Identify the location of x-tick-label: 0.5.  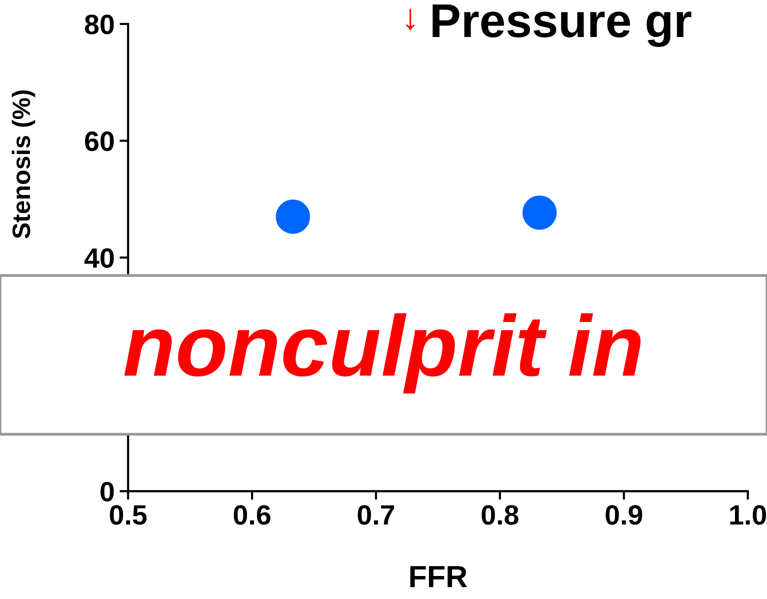
(128, 515).